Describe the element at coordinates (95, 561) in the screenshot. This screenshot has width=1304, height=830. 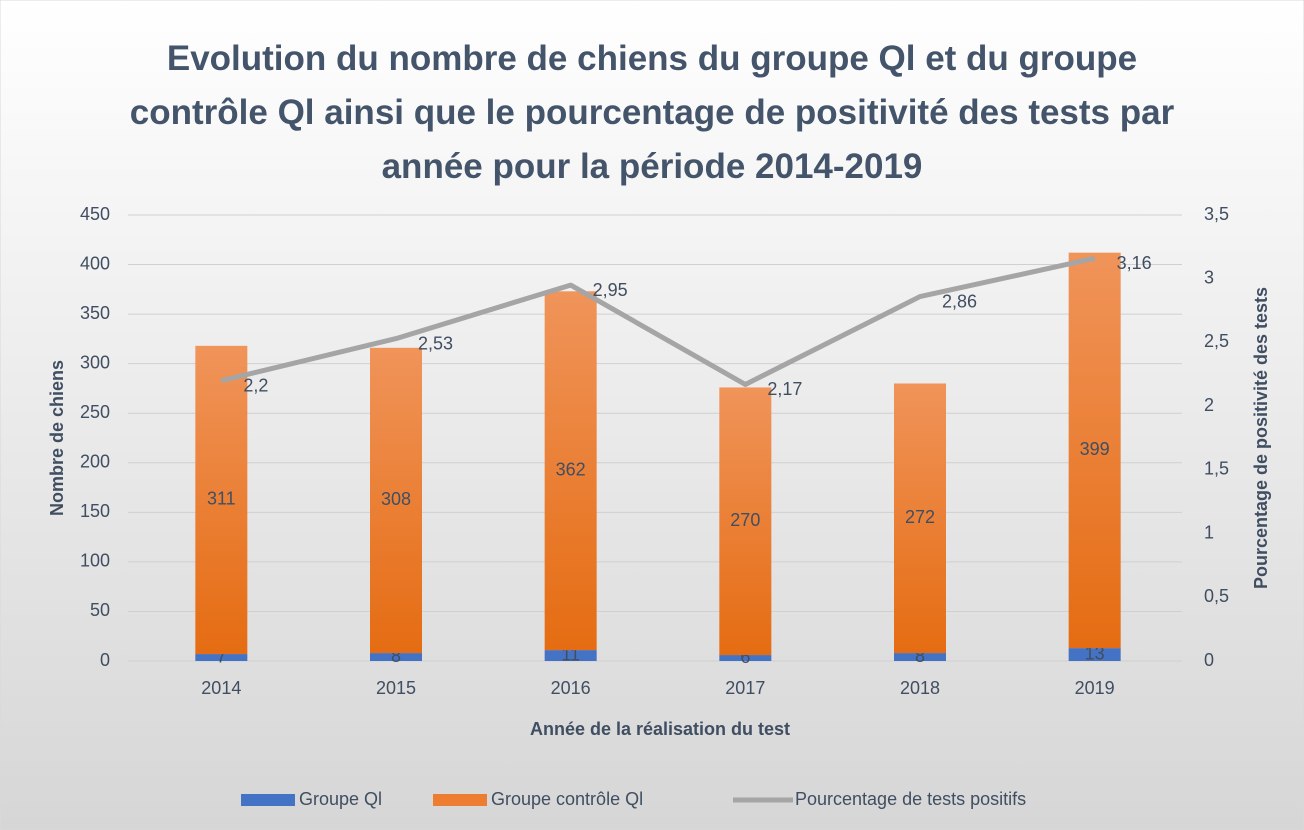
I see `y-tick-label: 100` at that location.